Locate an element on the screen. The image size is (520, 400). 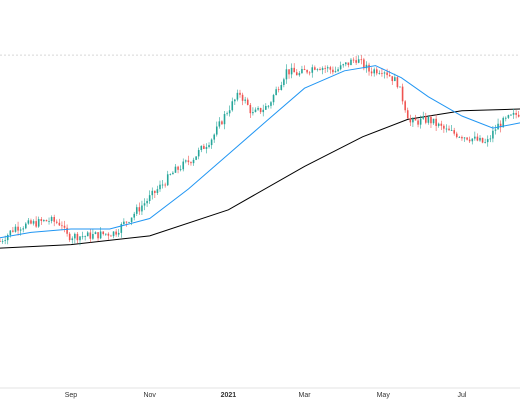
x-axis-ticks: Sep Nov 2021 Mar May Jul is located at coordinates (266, 395).